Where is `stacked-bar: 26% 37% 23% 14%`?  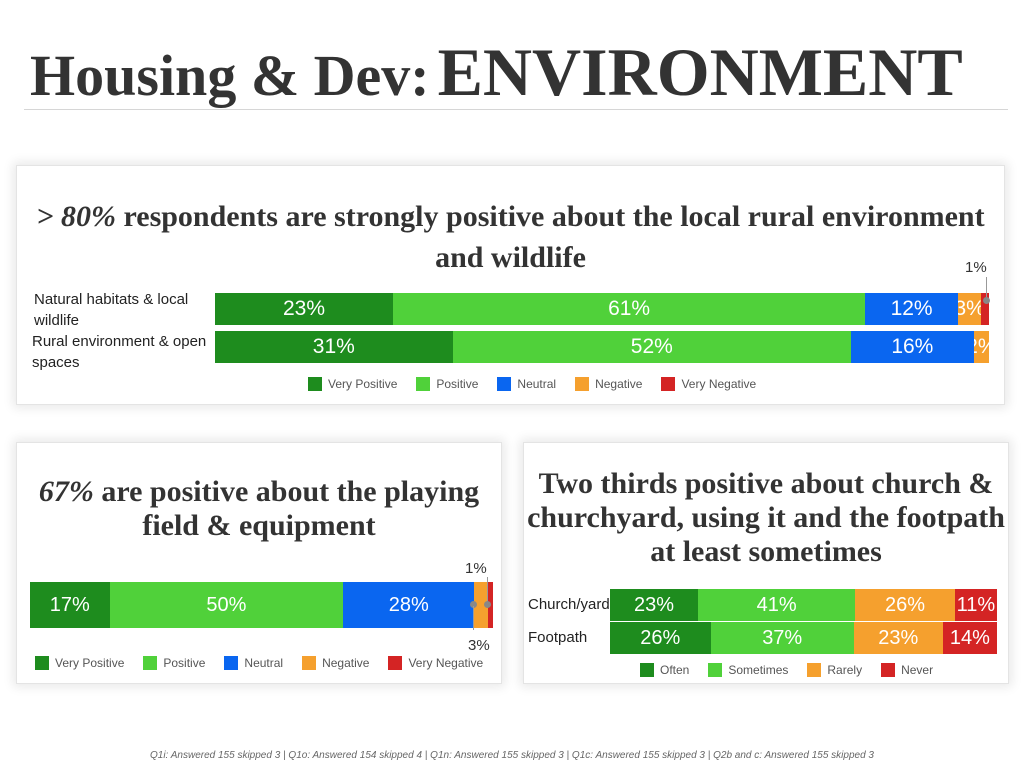
stacked-bar: 26% 37% 23% 14% is located at coordinates (803, 638).